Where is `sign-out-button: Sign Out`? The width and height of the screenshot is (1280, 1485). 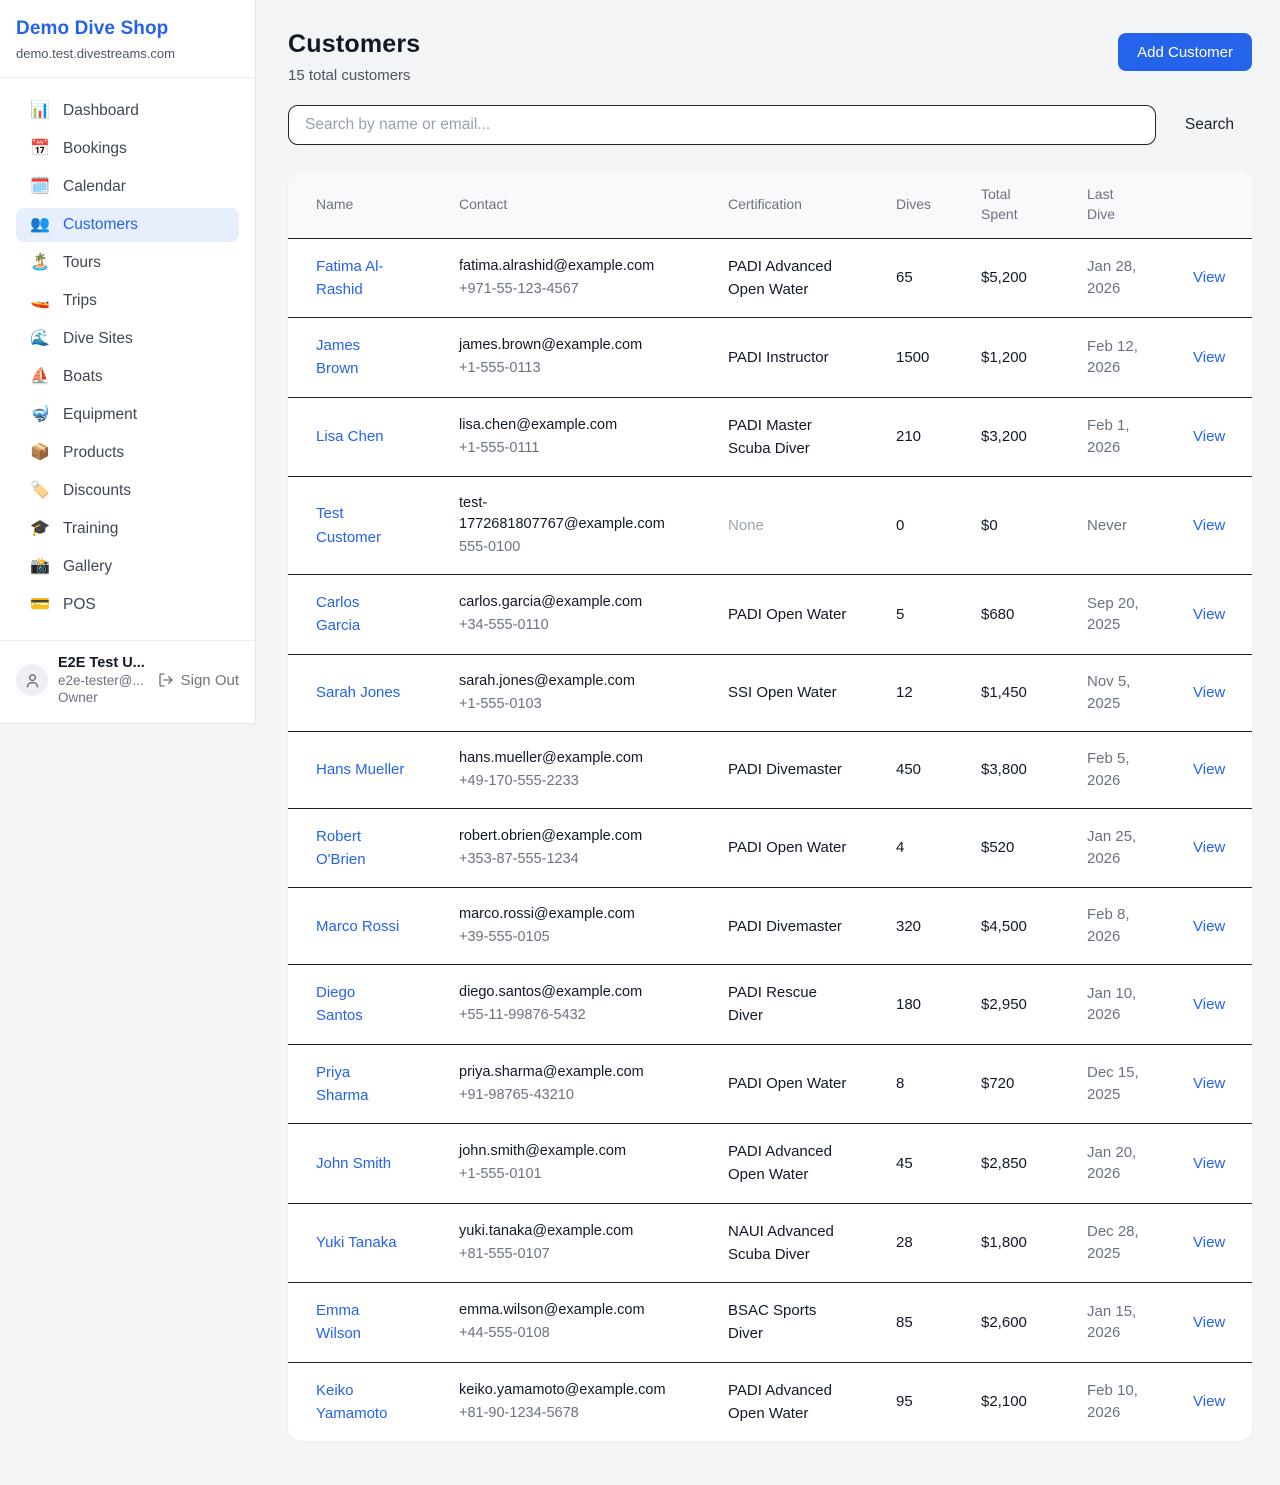 sign-out-button: Sign Out is located at coordinates (198, 680).